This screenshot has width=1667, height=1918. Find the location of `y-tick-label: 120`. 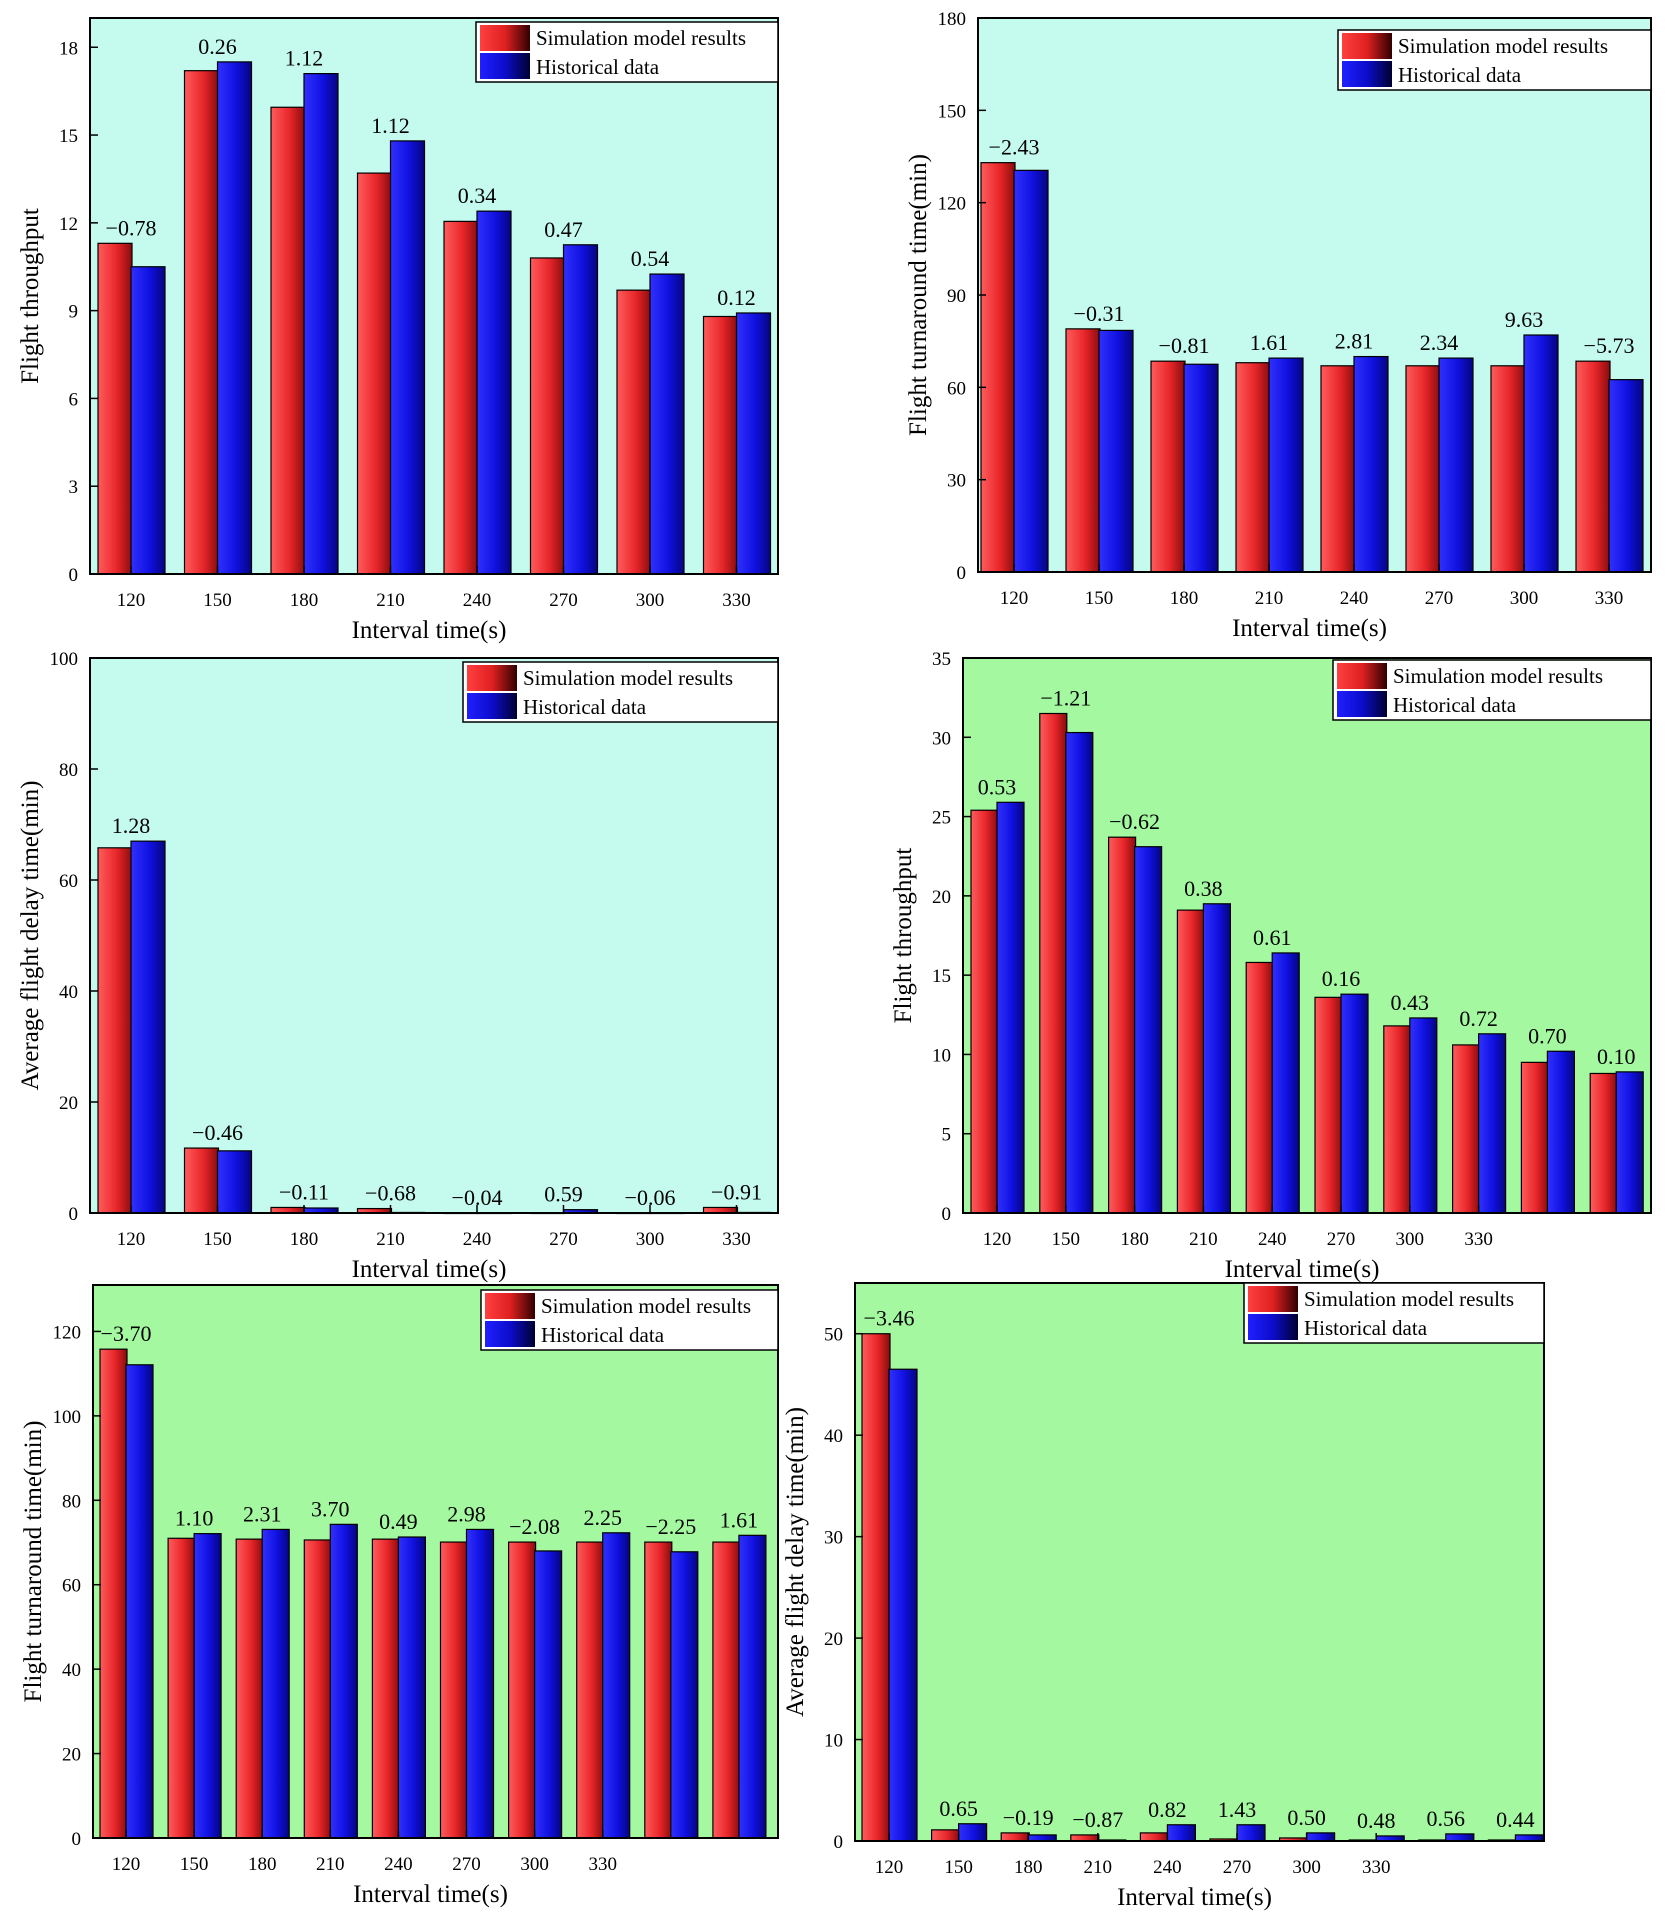

y-tick-label: 120 is located at coordinates (952, 204).